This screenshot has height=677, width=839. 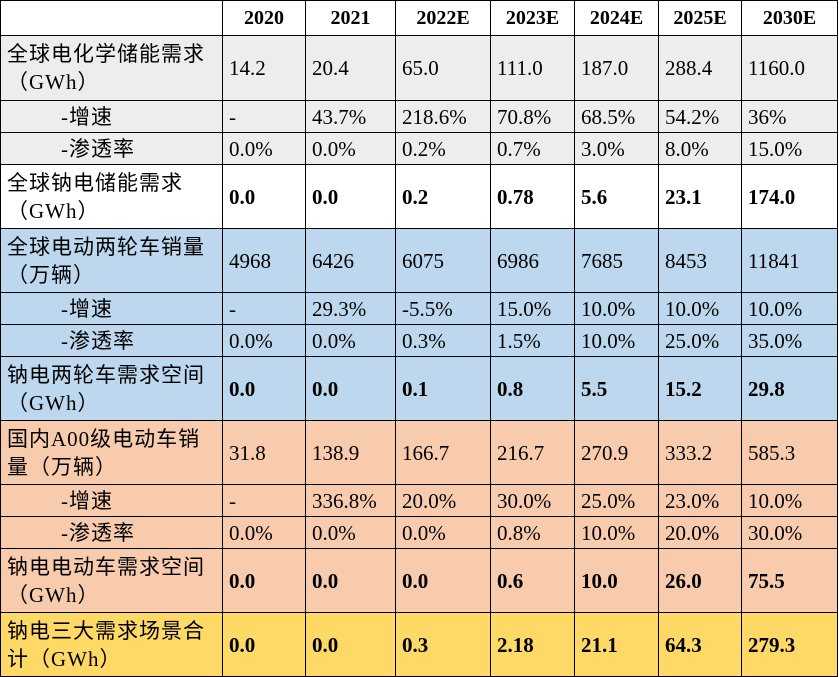 I want to click on value-cell: 288.4, so click(x=700, y=68).